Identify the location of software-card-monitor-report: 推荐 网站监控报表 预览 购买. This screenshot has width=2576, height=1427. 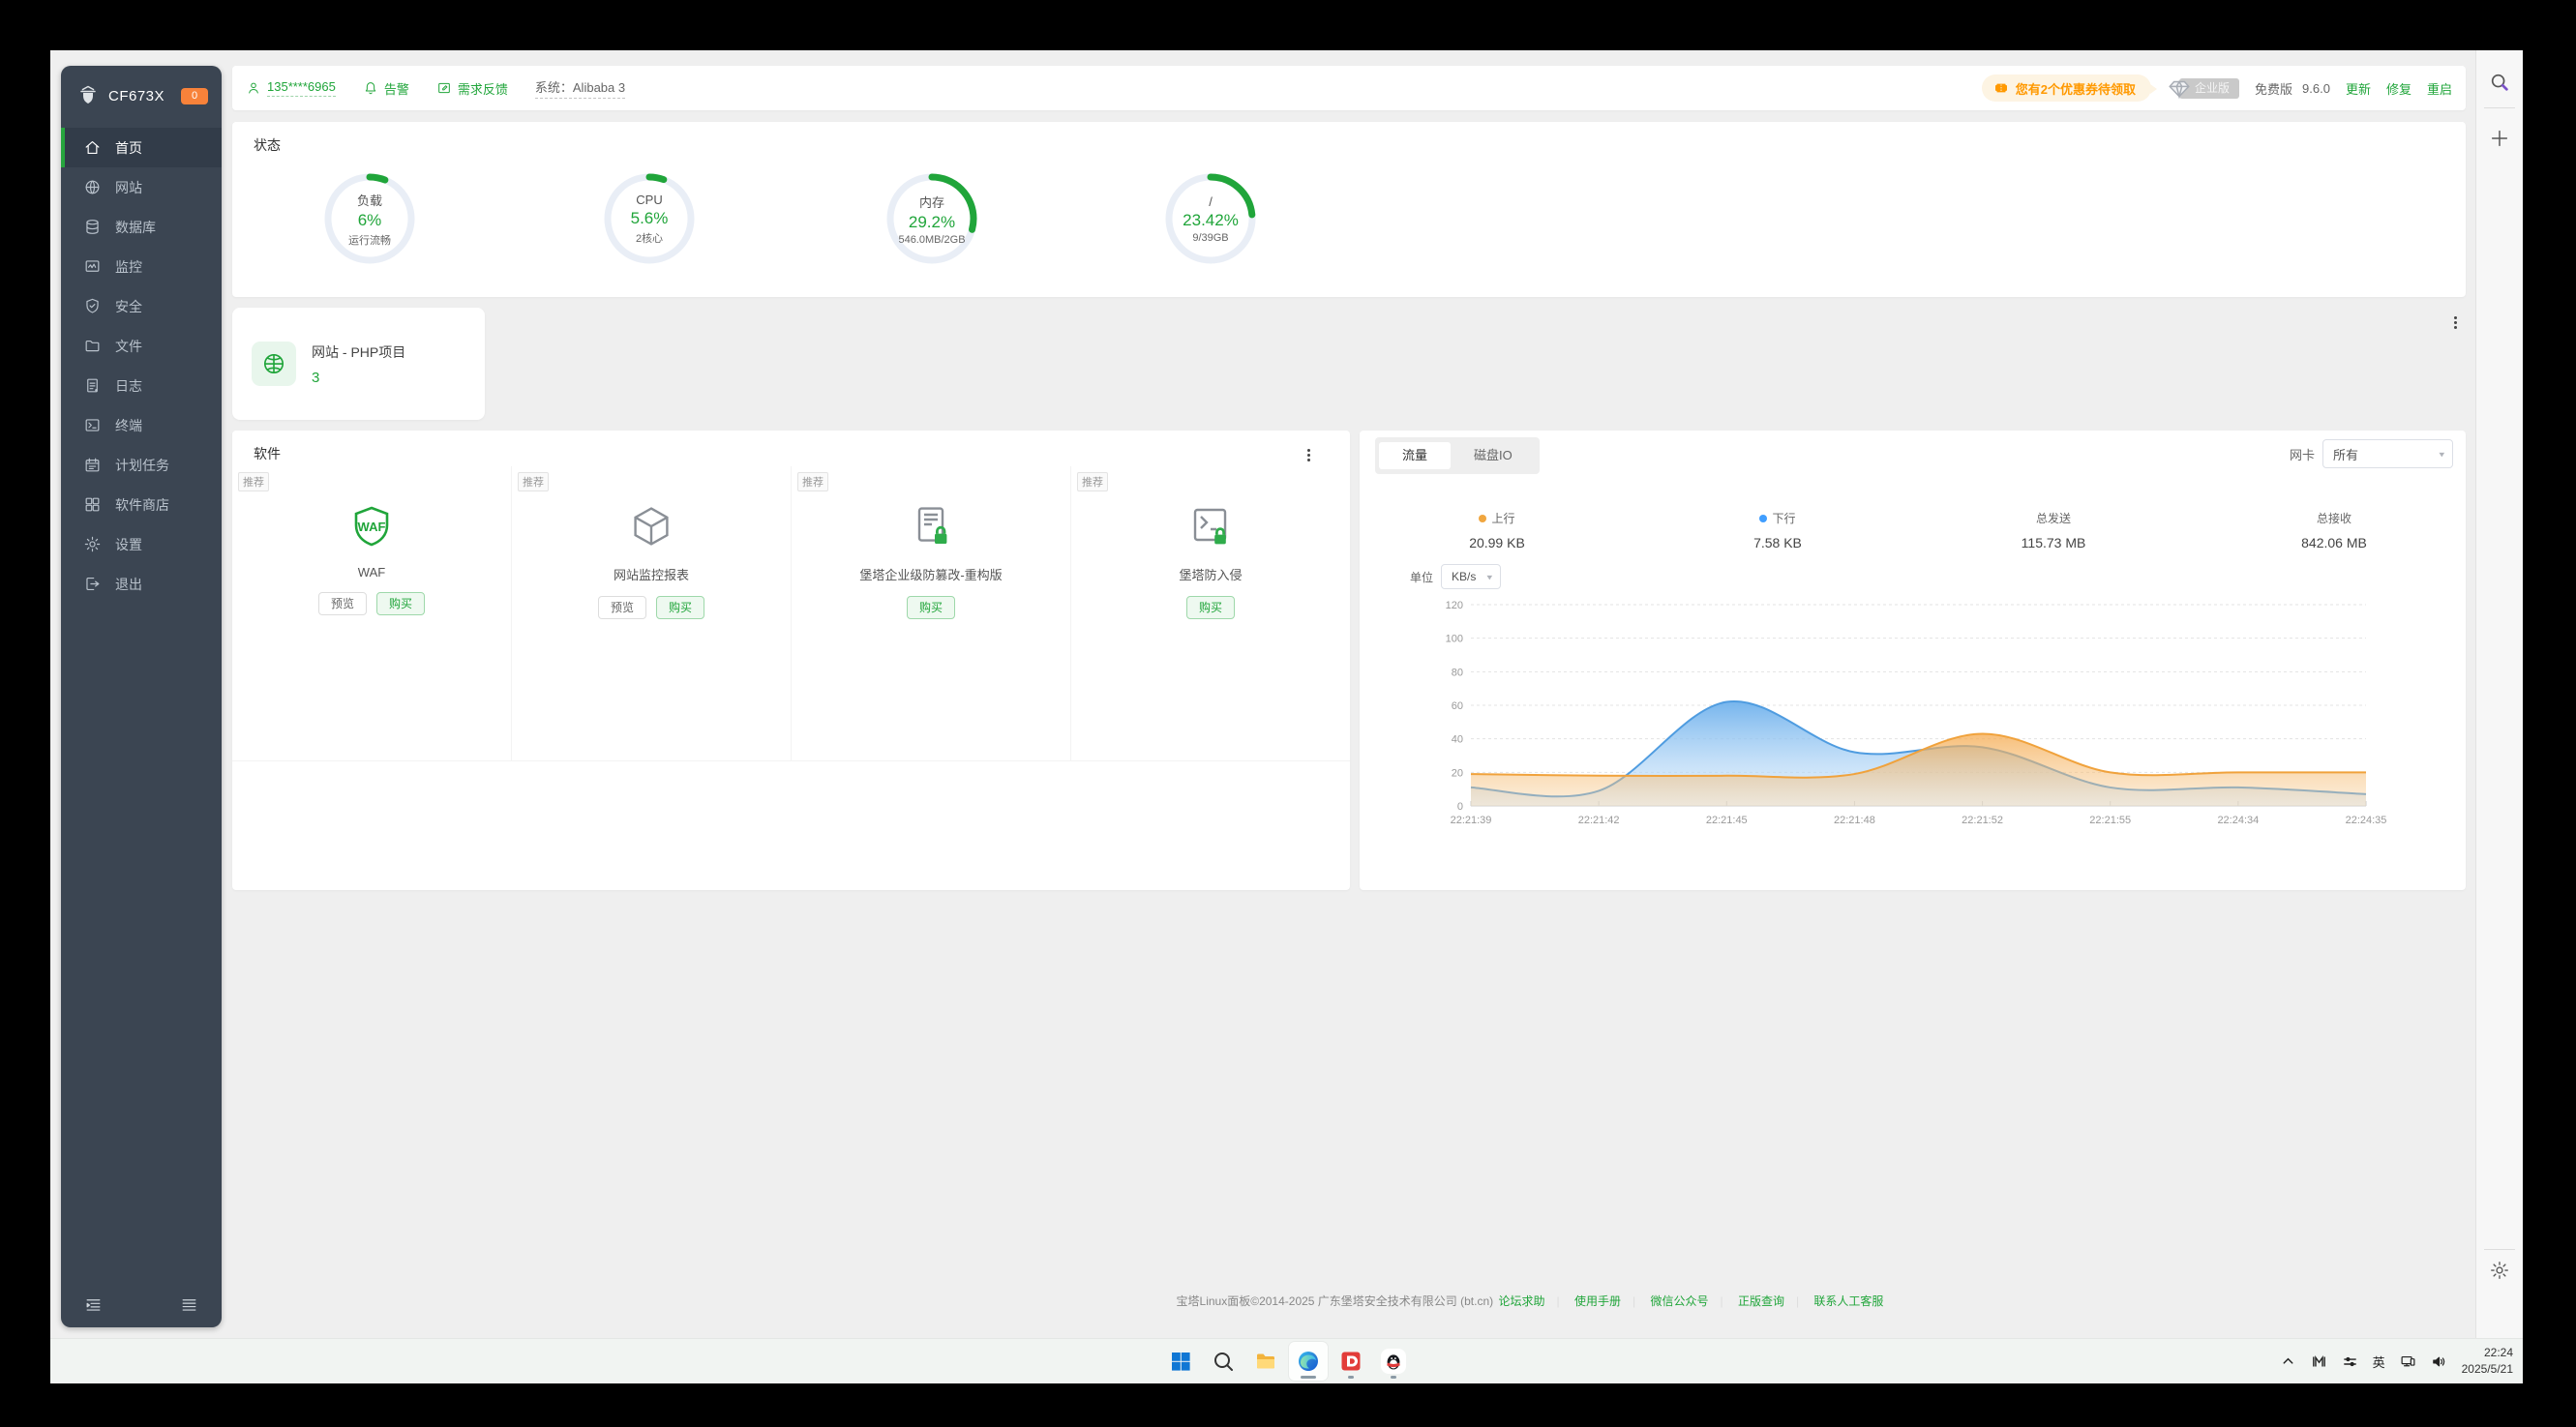
(652, 613).